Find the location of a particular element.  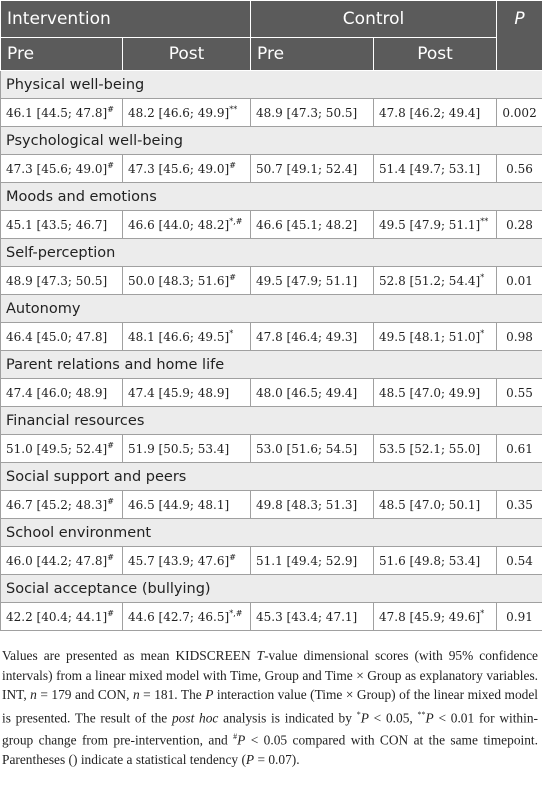

value-cell: 50.0 [48.3; 51.6]# is located at coordinates (186, 280).